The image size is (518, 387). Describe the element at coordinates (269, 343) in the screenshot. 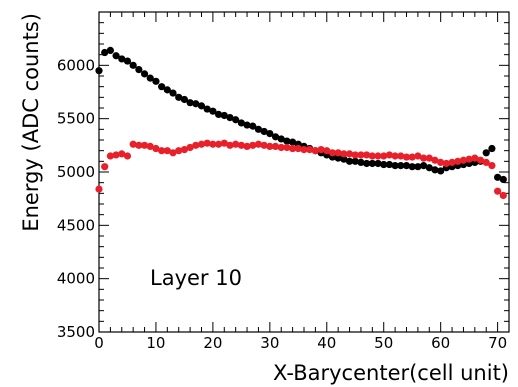

I see `x-tick-label: 30` at that location.